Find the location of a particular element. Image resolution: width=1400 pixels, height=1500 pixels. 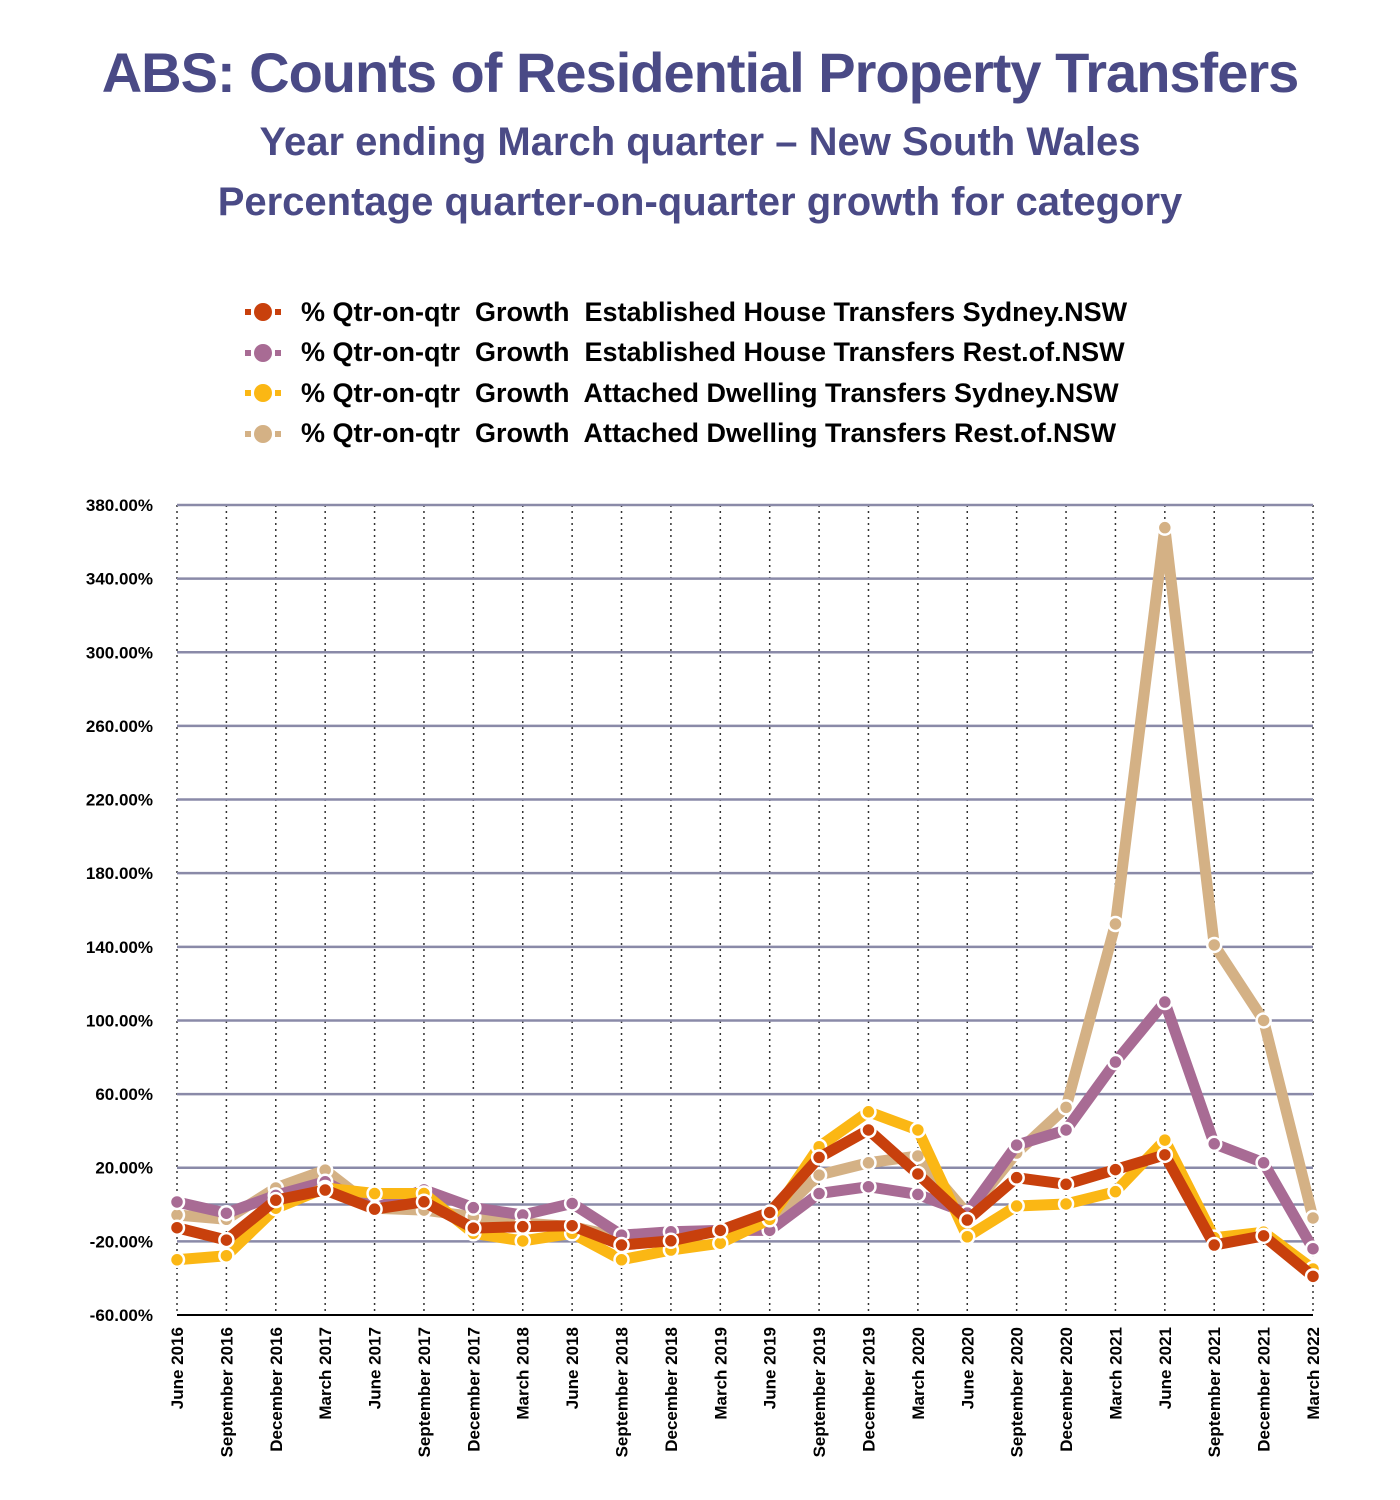

x-tick-label: June 2019 is located at coordinates (770, 1368).